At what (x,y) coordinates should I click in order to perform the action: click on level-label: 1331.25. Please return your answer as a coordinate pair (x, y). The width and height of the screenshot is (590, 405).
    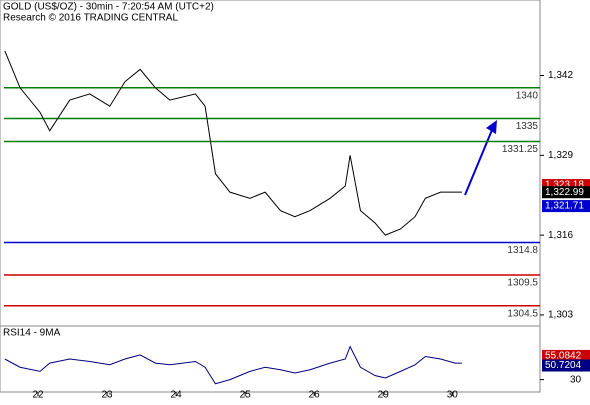
    Looking at the image, I should click on (520, 149).